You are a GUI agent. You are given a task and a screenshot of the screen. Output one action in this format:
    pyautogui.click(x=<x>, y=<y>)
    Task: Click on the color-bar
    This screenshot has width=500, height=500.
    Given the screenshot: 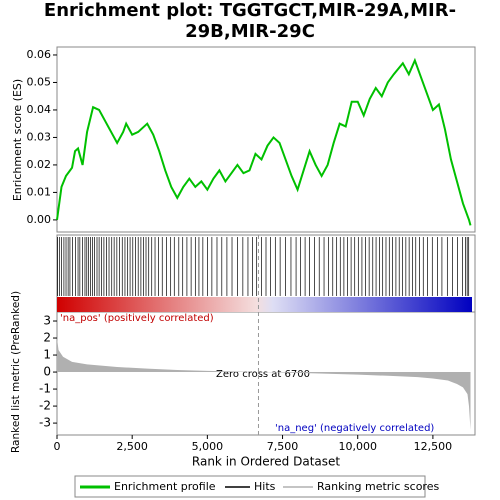 What is the action you would take?
    pyautogui.click(x=264, y=304)
    